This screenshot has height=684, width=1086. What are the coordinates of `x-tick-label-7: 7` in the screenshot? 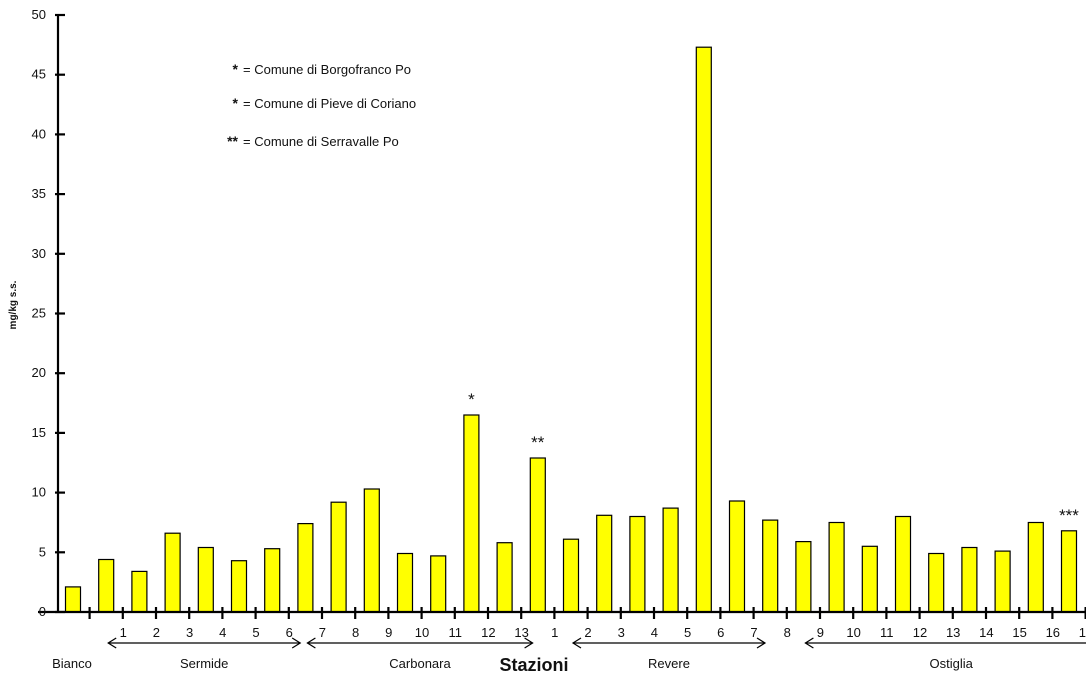 It's located at (322, 632).